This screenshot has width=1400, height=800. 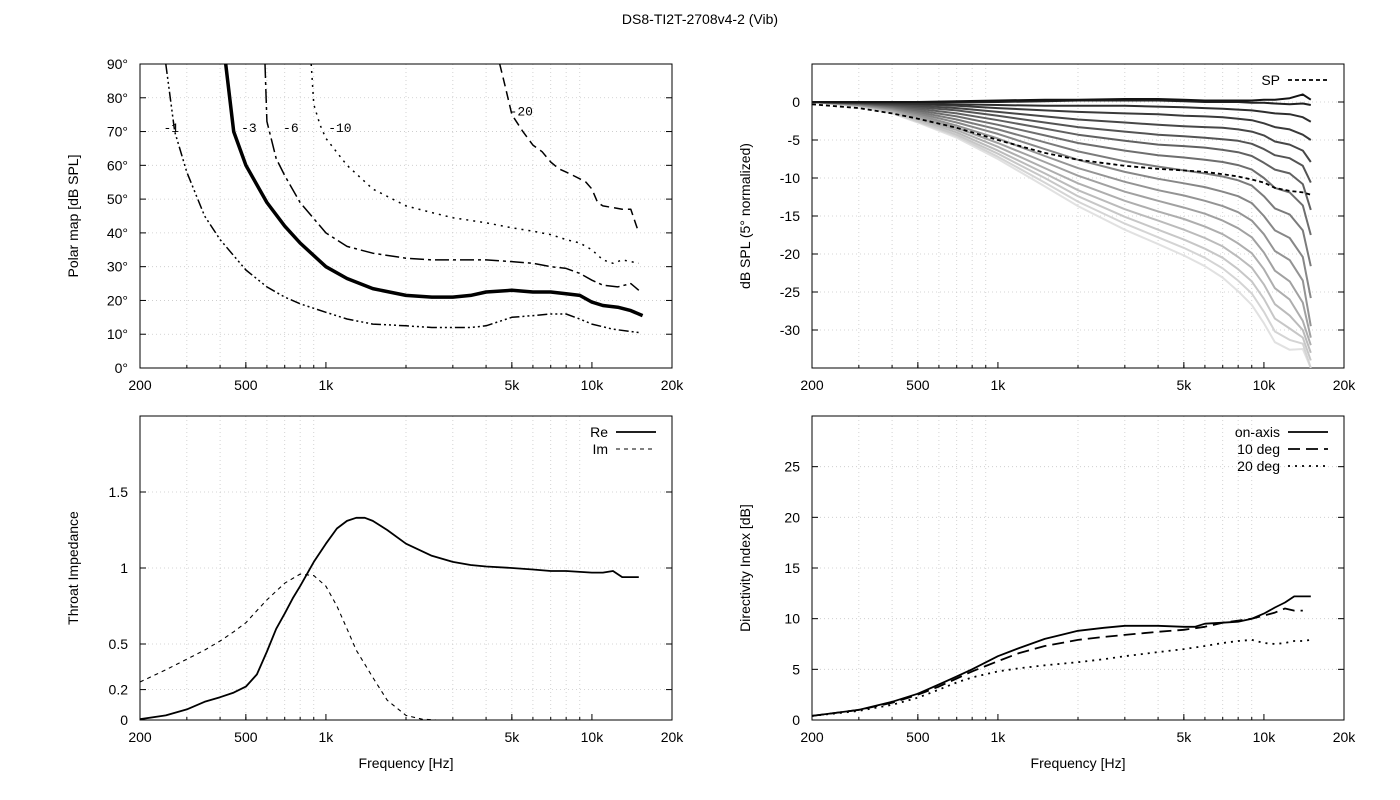 What do you see at coordinates (599, 432) in the screenshot?
I see `throat-impedance-legend-label: Re` at bounding box center [599, 432].